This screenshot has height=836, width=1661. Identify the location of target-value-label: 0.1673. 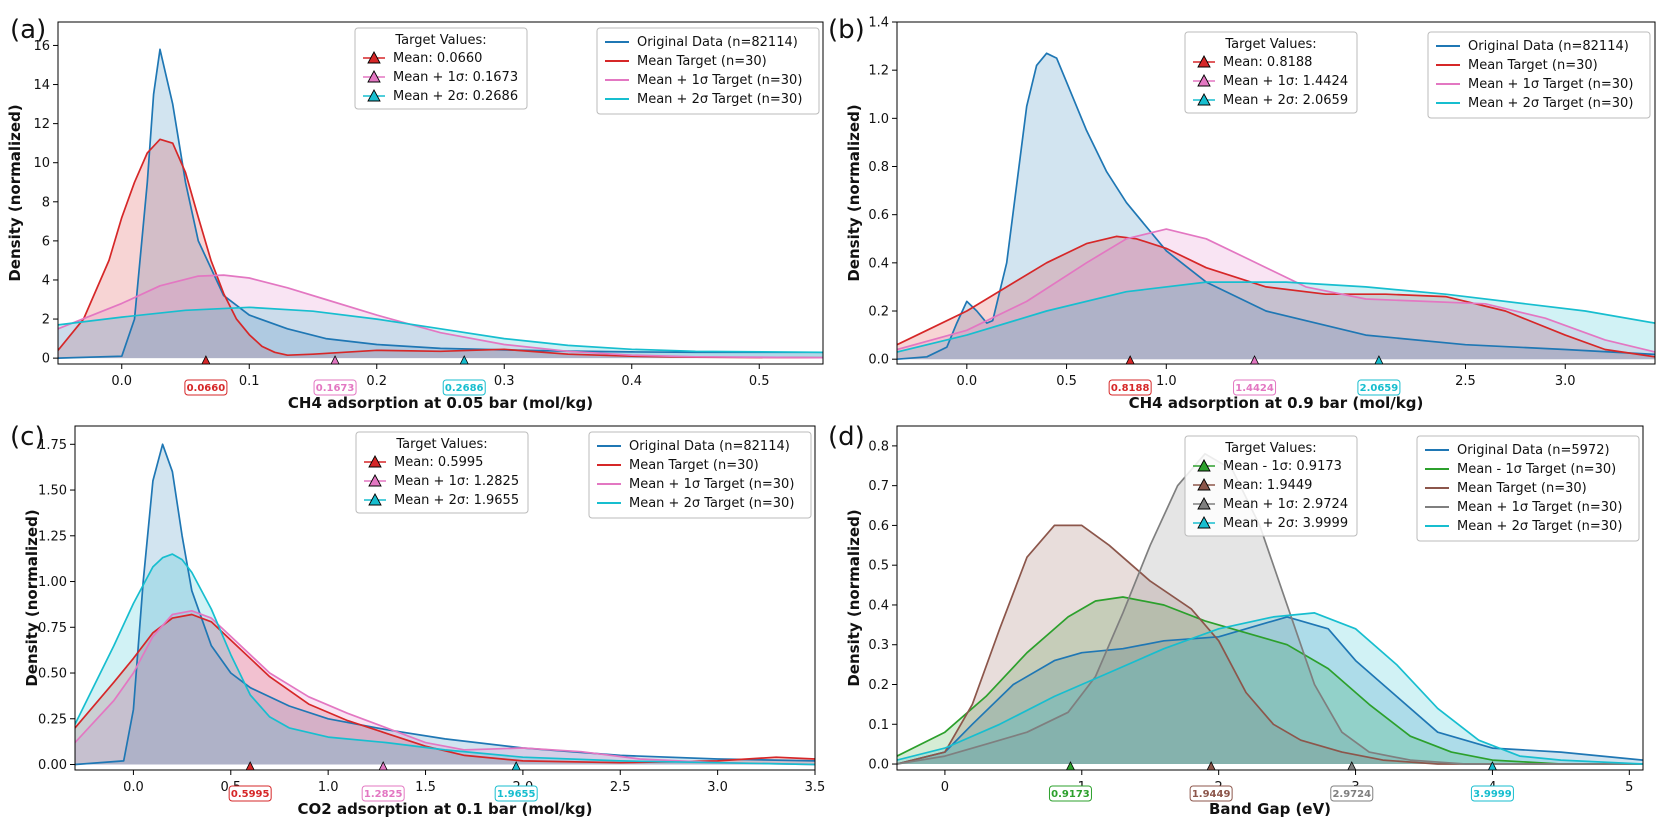
(335, 388).